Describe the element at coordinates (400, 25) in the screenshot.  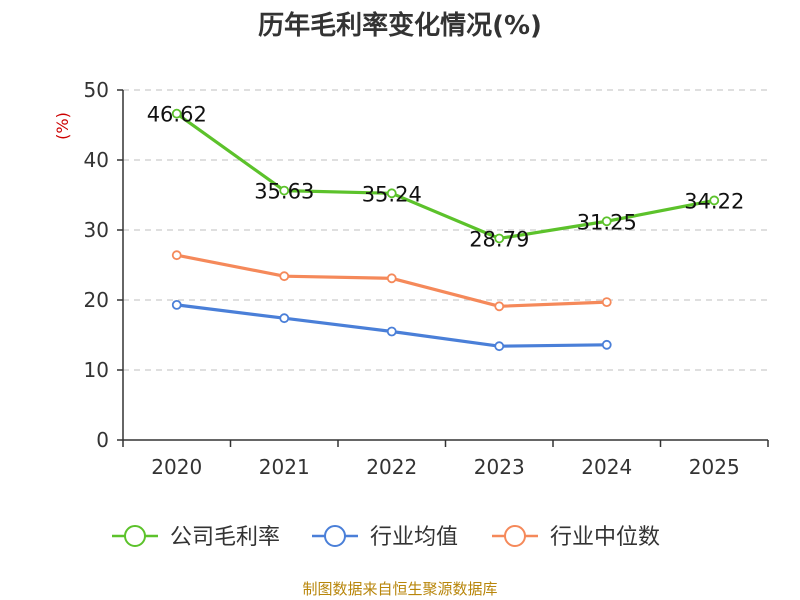
I see `chart-title: 历年毛利率变化情况(%)` at that location.